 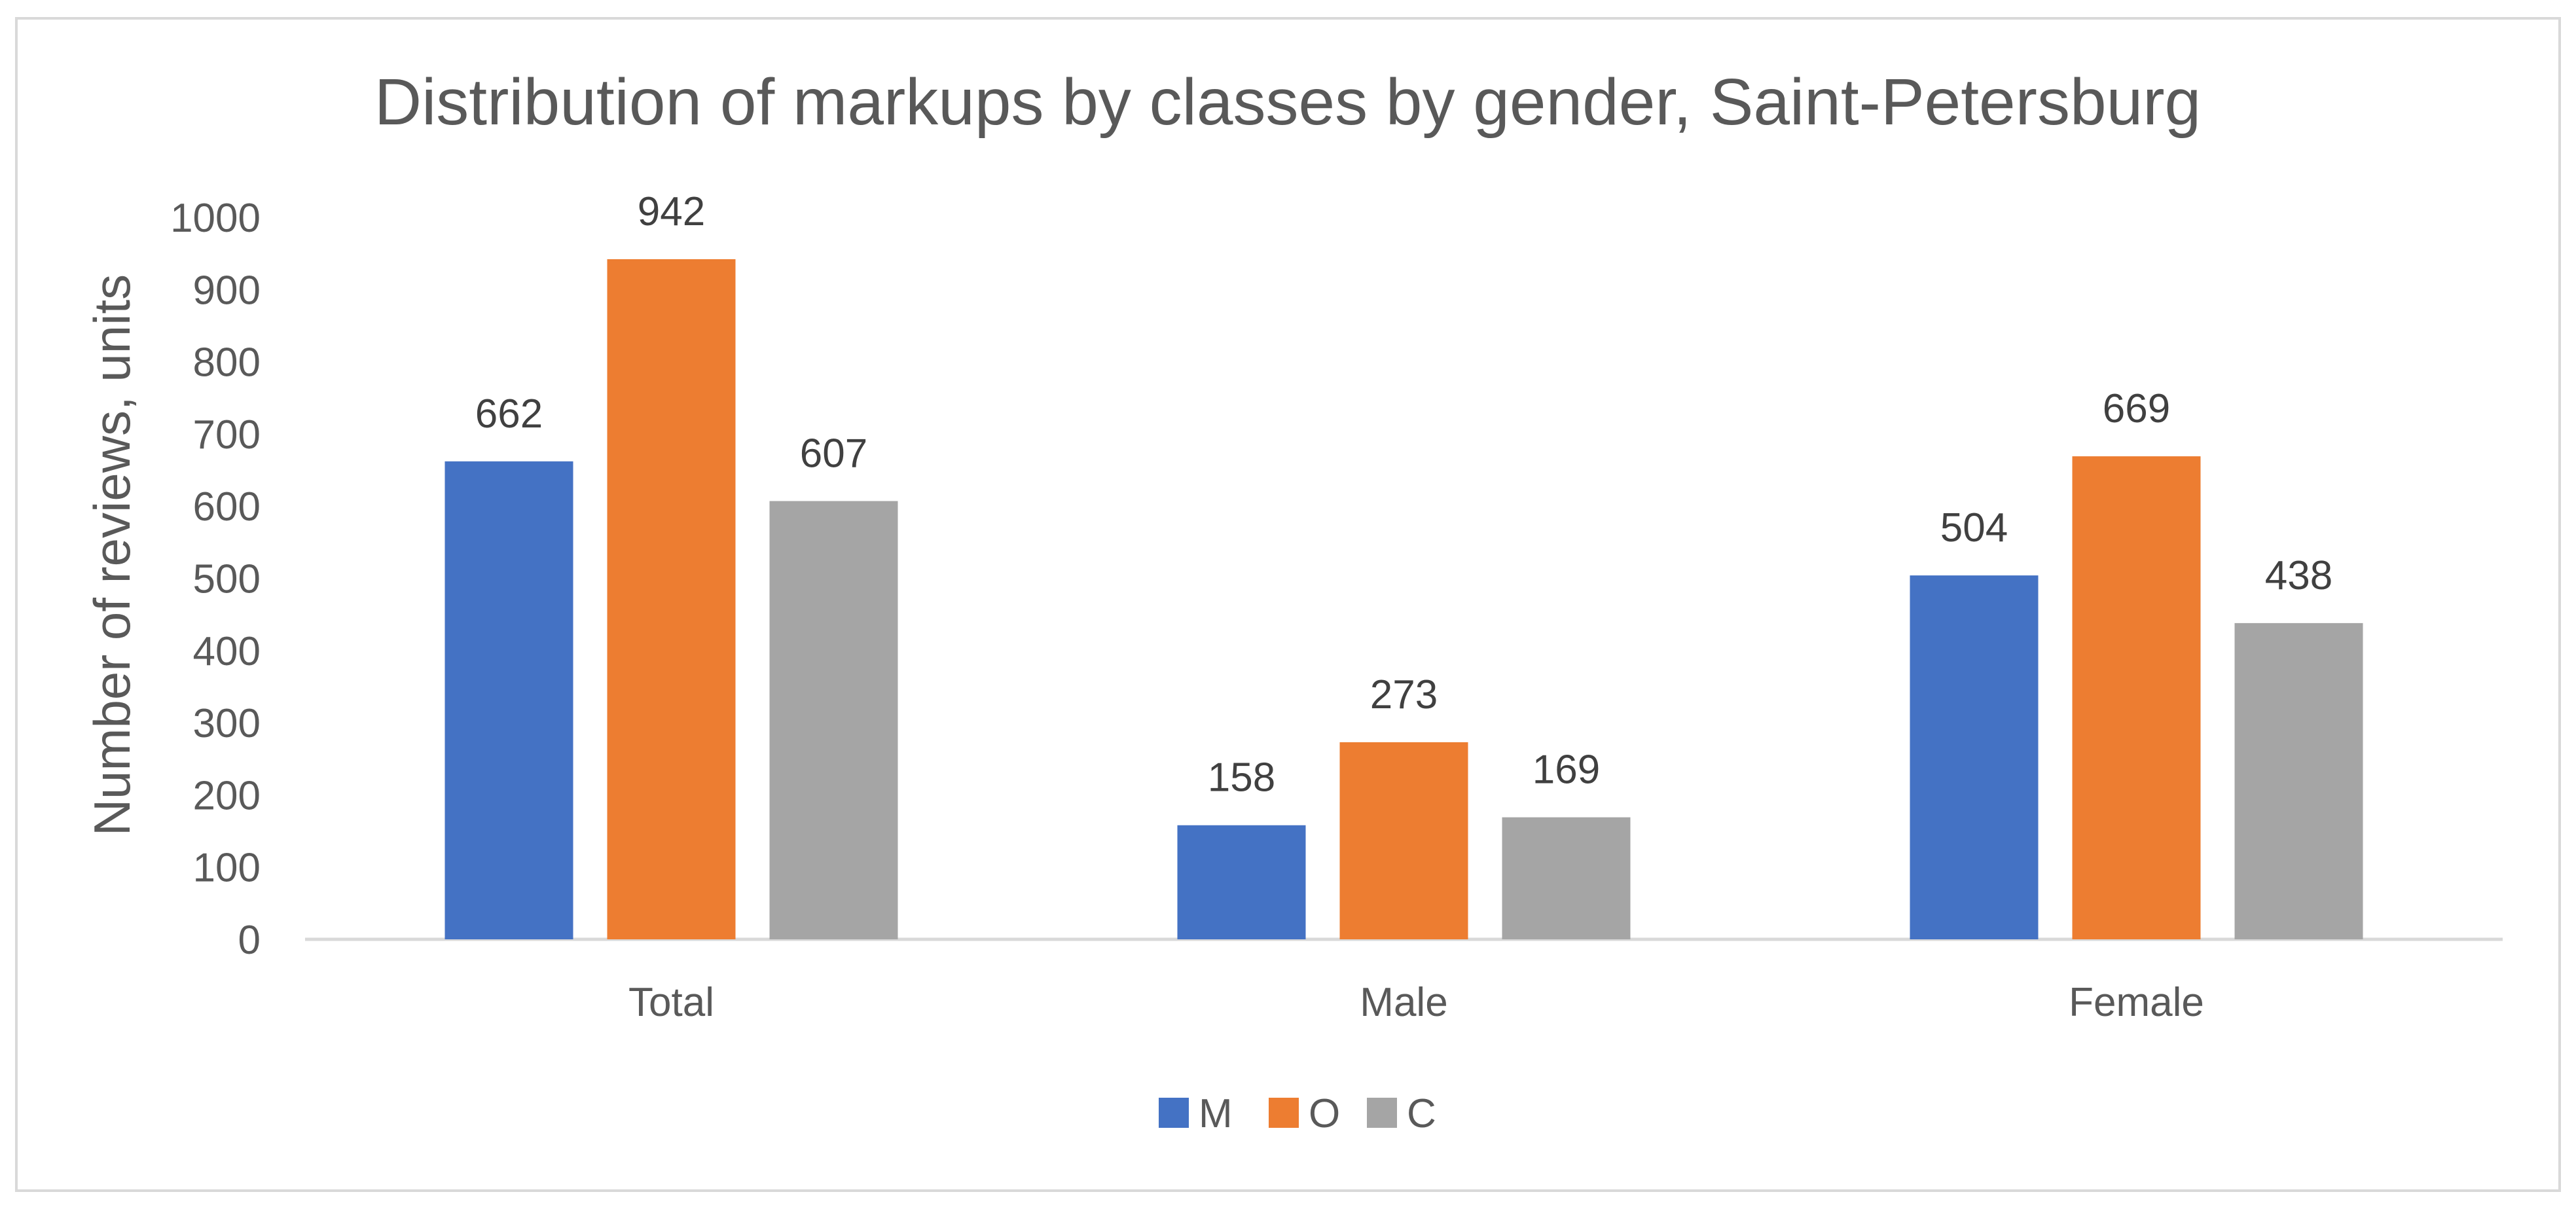 What do you see at coordinates (833, 453) in the screenshot?
I see `data-label: 607` at bounding box center [833, 453].